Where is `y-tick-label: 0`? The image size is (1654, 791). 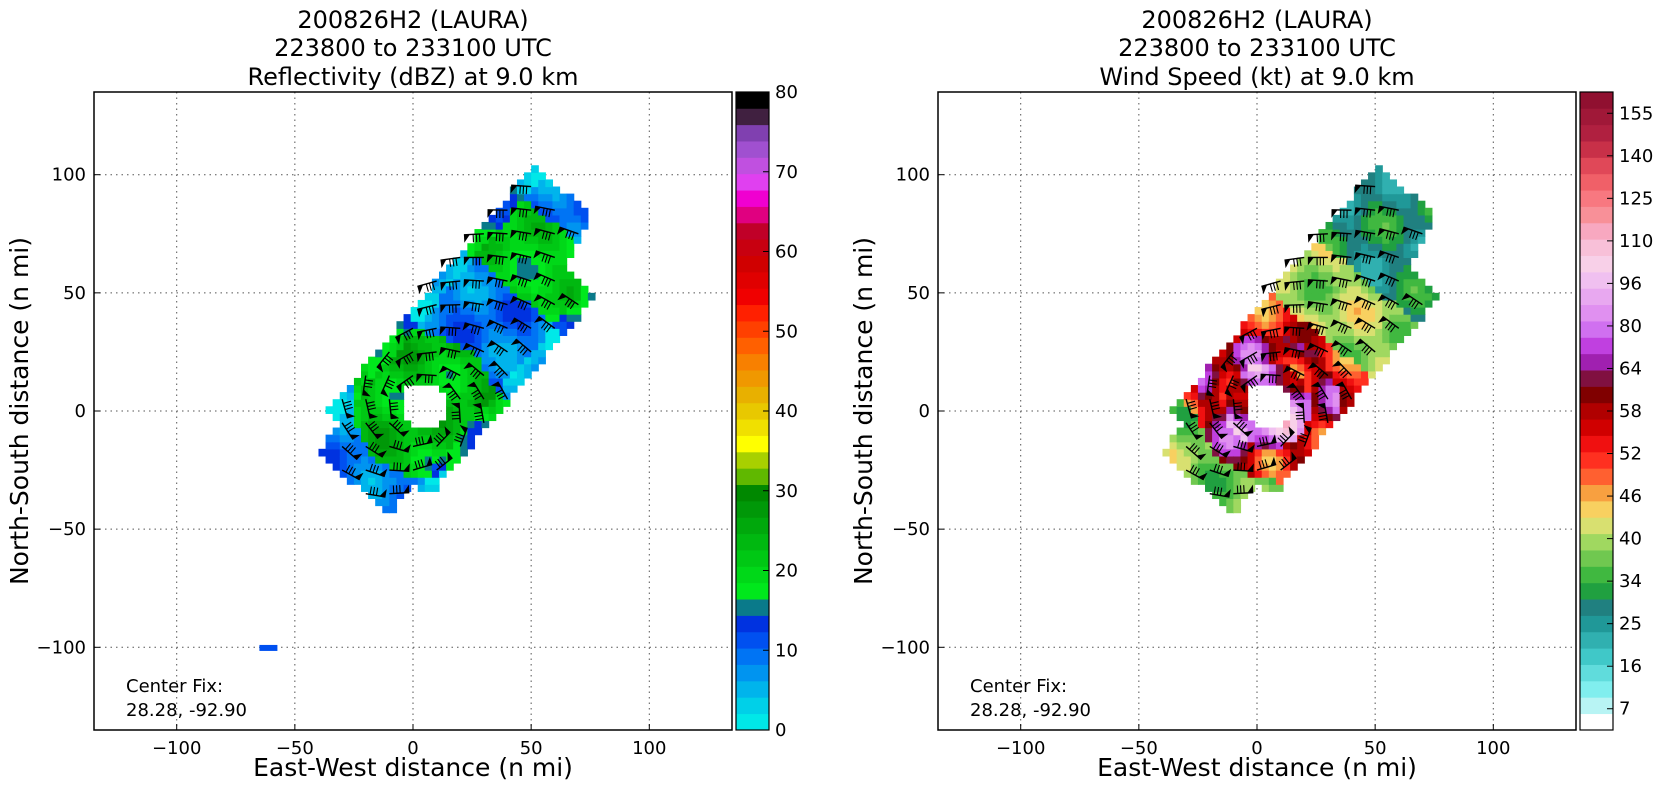 y-tick-label: 0 is located at coordinates (80, 411).